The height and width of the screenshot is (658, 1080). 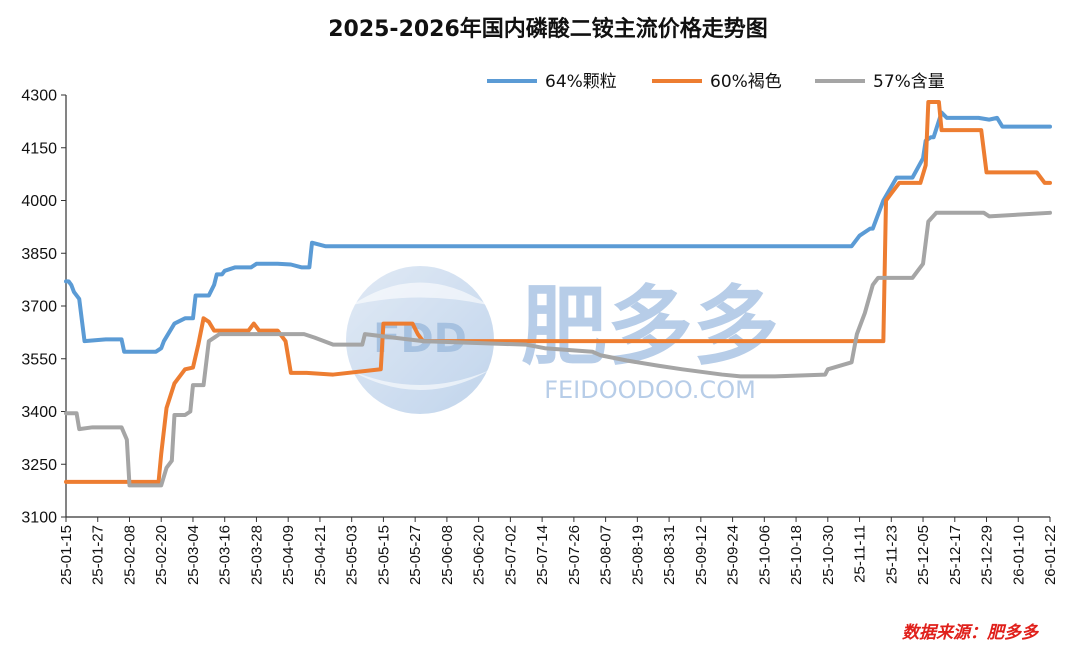 I want to click on chart-title: 2025-2026年国内磷酸二铵主流价格走势图, so click(x=548, y=29).